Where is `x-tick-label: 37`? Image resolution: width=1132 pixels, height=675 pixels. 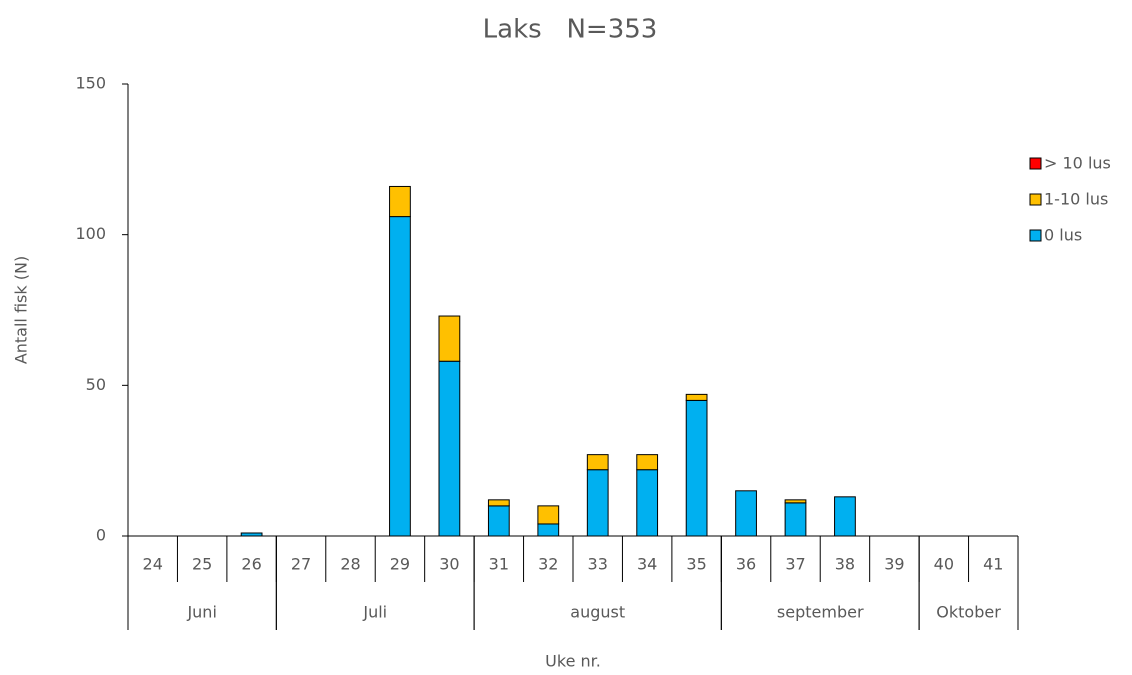 x-tick-label: 37 is located at coordinates (795, 564).